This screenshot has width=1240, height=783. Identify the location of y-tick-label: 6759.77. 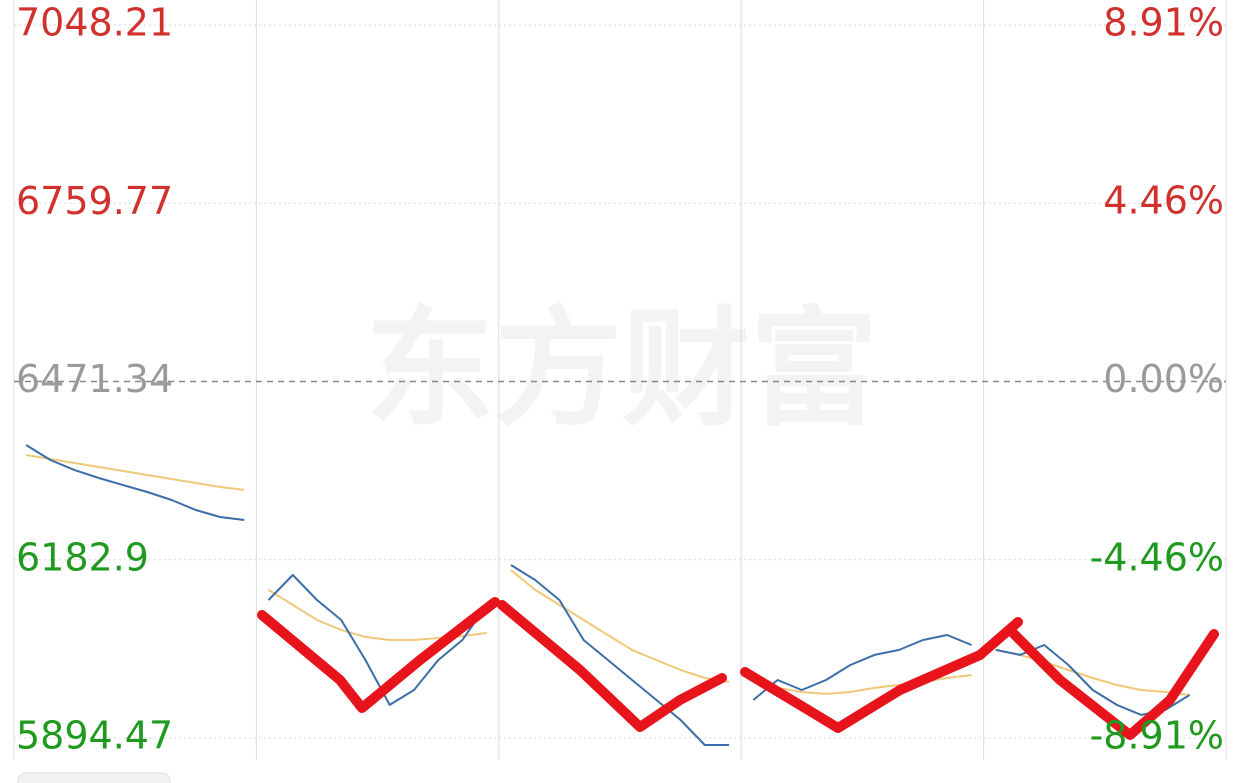
(94, 201).